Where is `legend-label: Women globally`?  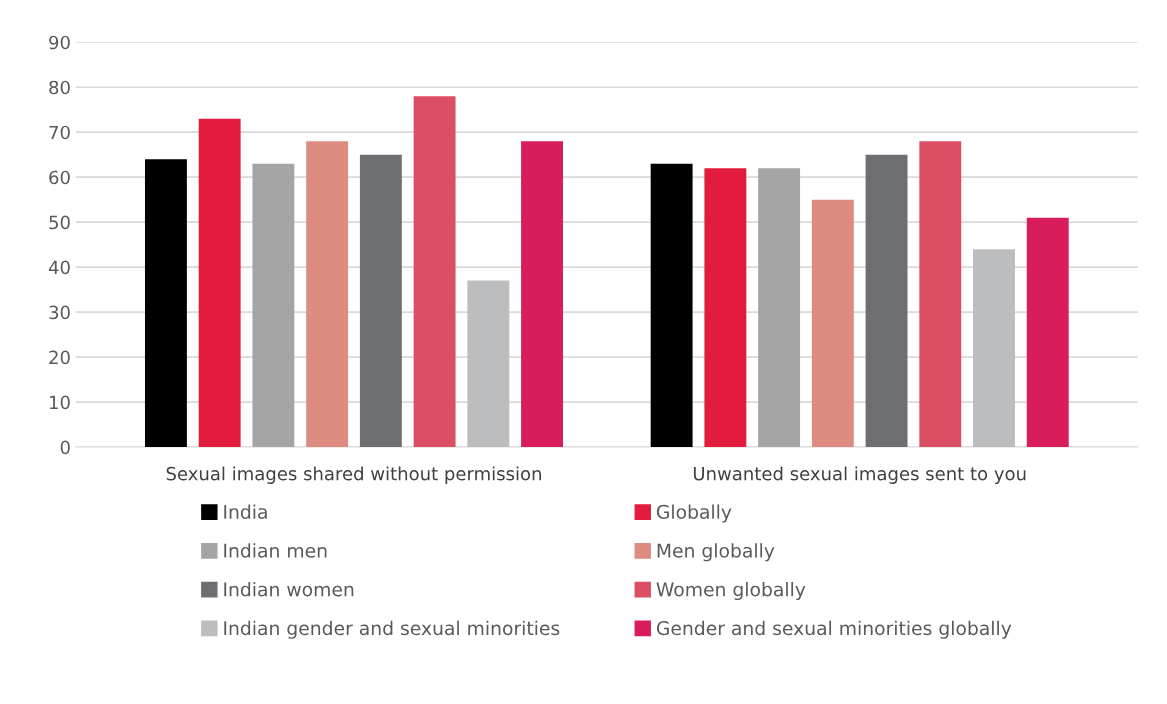 legend-label: Women globally is located at coordinates (731, 591).